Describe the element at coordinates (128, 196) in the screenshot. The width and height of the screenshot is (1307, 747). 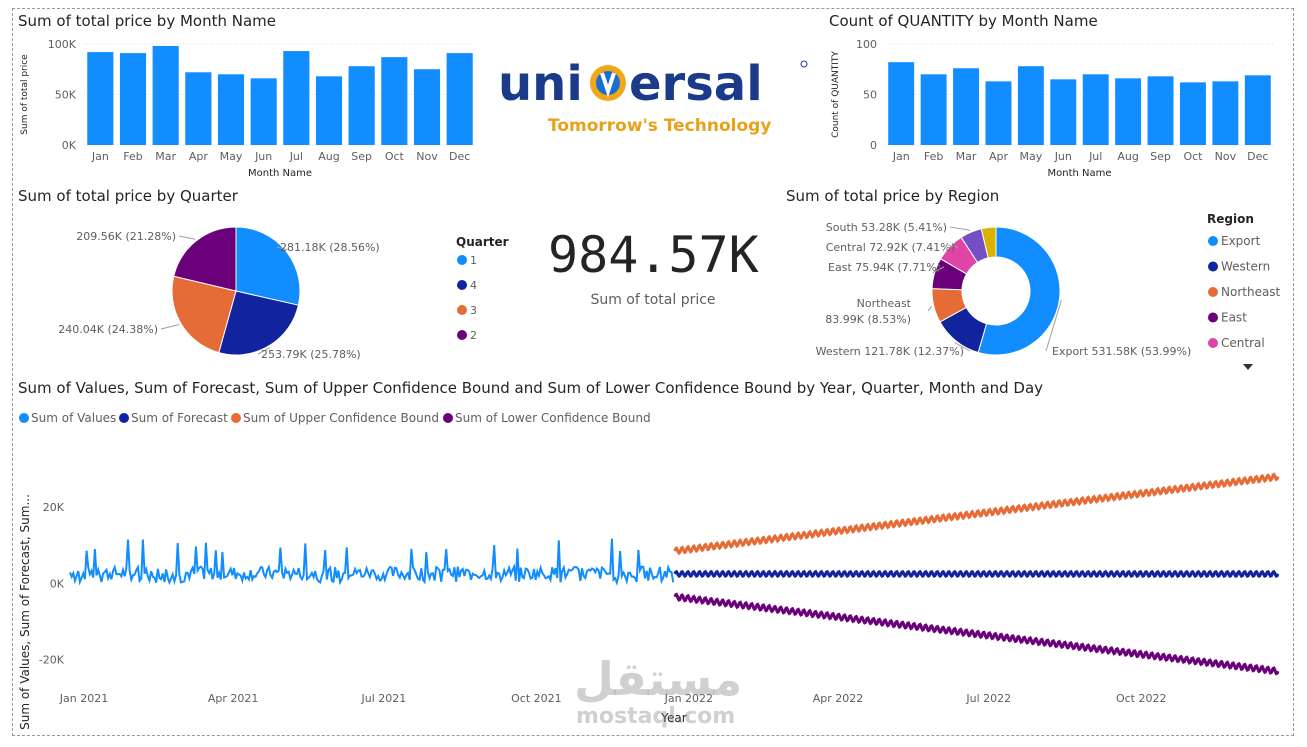
I see `visual-title: Sum of total price by Quarter` at that location.